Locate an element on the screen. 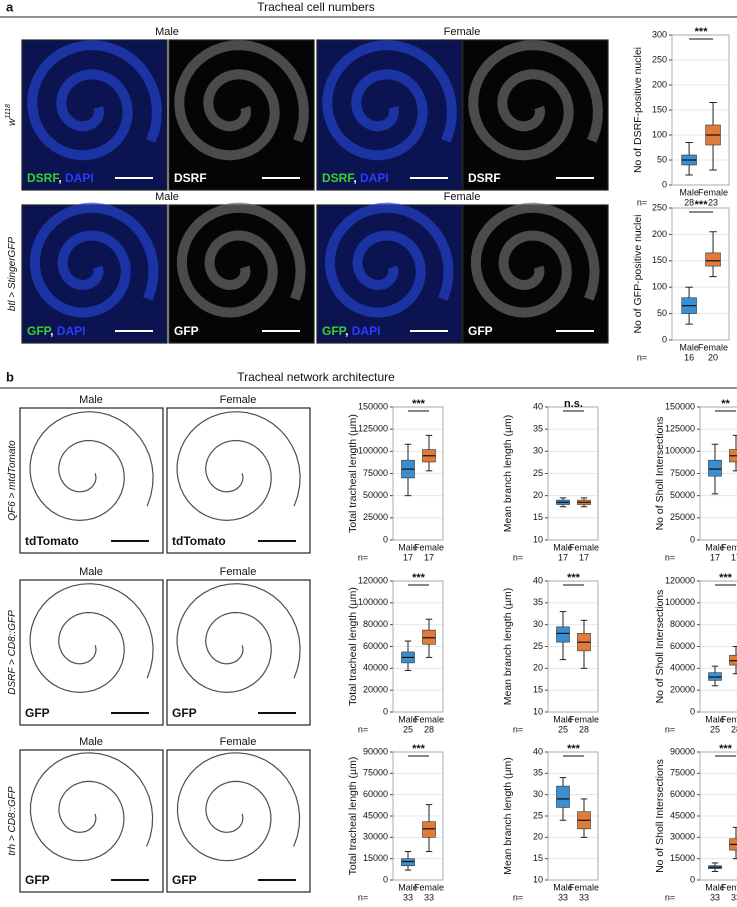 This screenshot has height=907, width=737. panel-title: Tracheal cell numbers is located at coordinates (316, 7).